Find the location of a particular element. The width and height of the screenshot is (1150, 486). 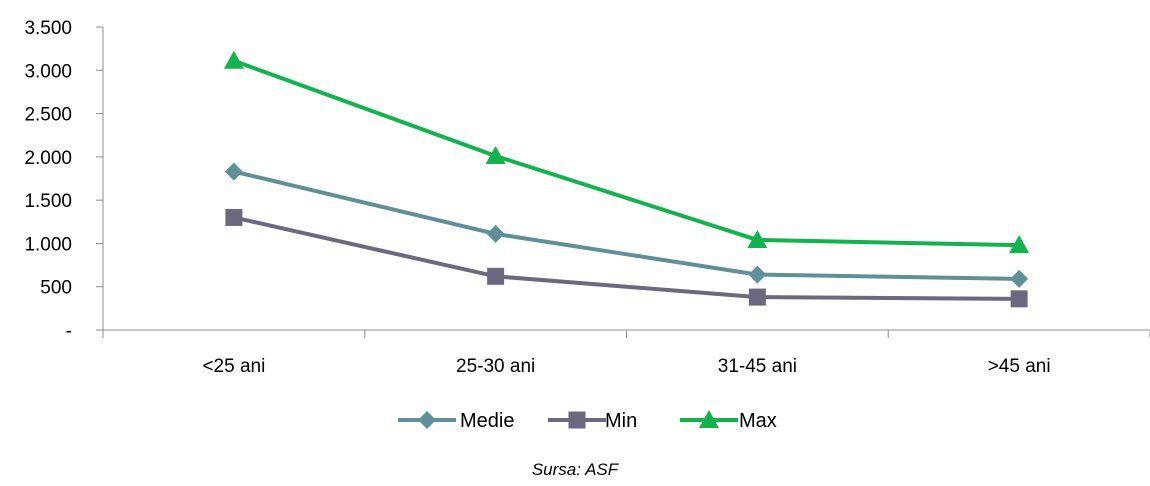

y-tick-label: 3.500 is located at coordinates (48, 28).